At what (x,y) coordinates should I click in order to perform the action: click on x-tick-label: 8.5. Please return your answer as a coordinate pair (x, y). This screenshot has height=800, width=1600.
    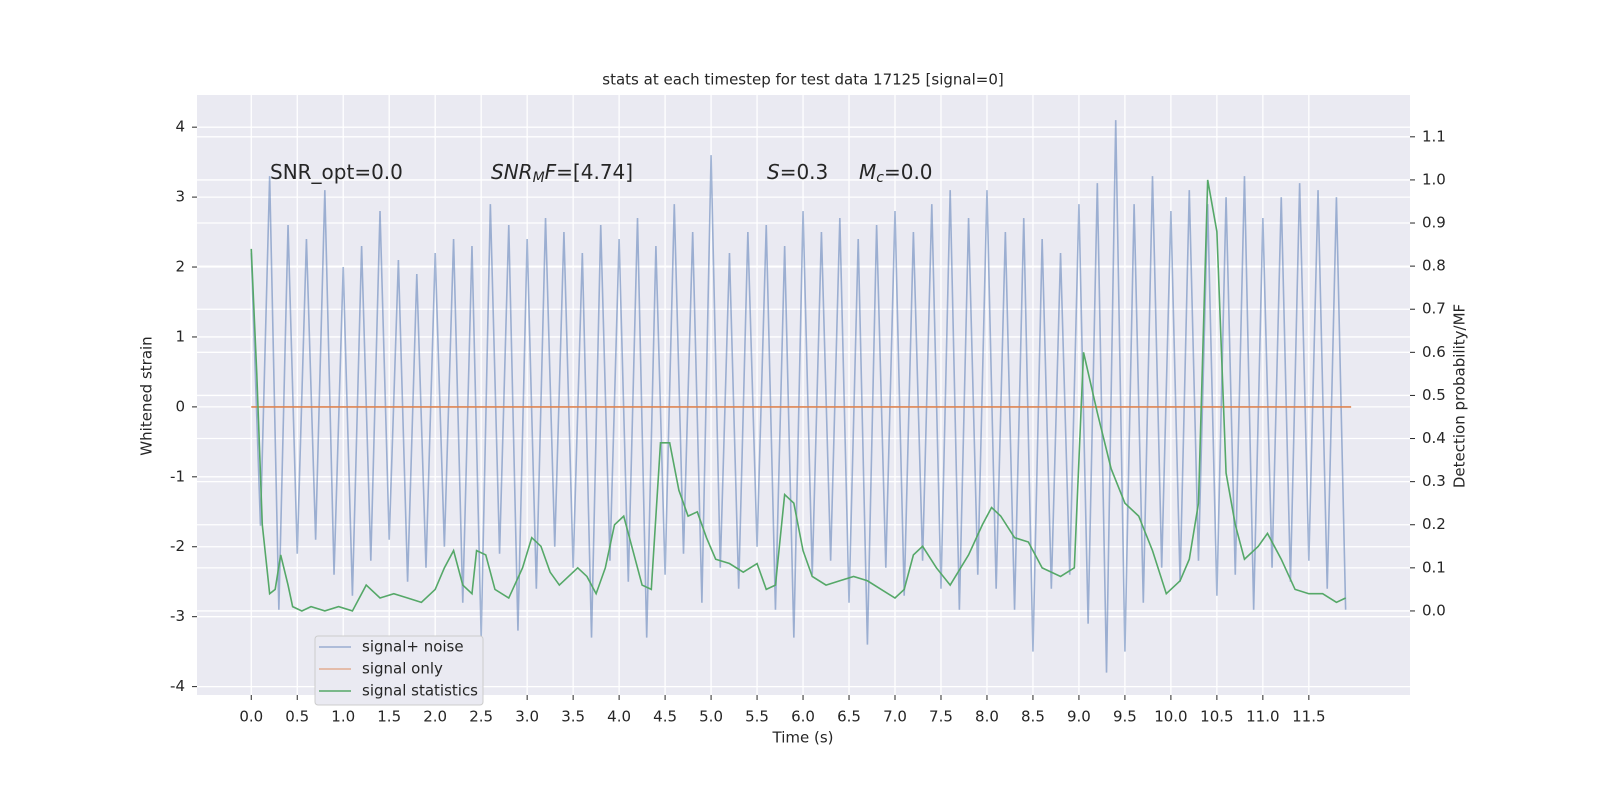
    Looking at the image, I should click on (1033, 717).